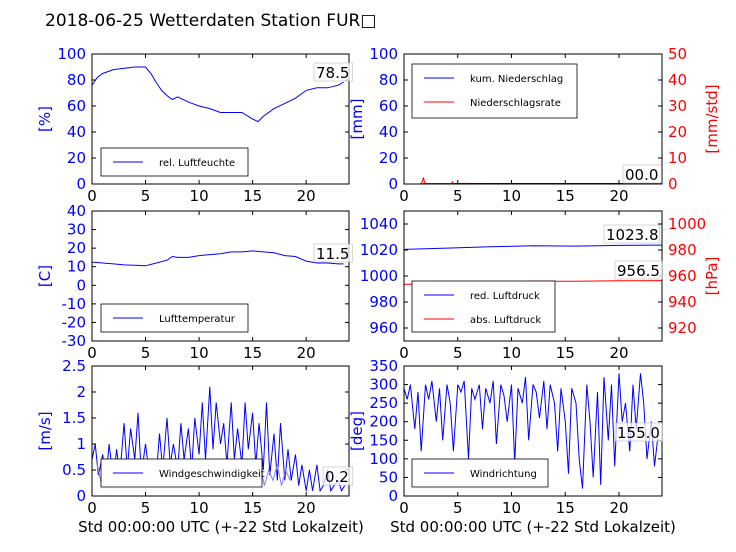 This screenshot has height=552, width=736. I want to click on legend-label: rel. Luftfeuchte, so click(197, 163).